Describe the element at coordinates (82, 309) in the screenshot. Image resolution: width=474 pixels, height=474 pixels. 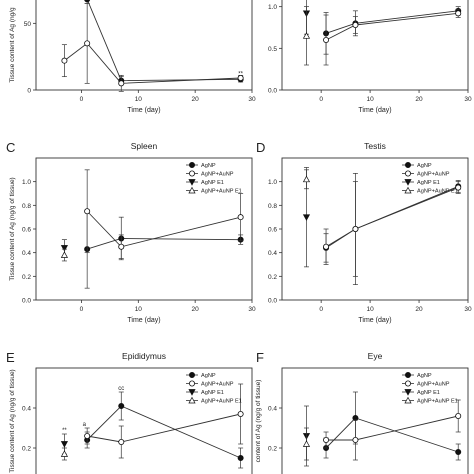
I see `x-tick-label-c: 0` at that location.